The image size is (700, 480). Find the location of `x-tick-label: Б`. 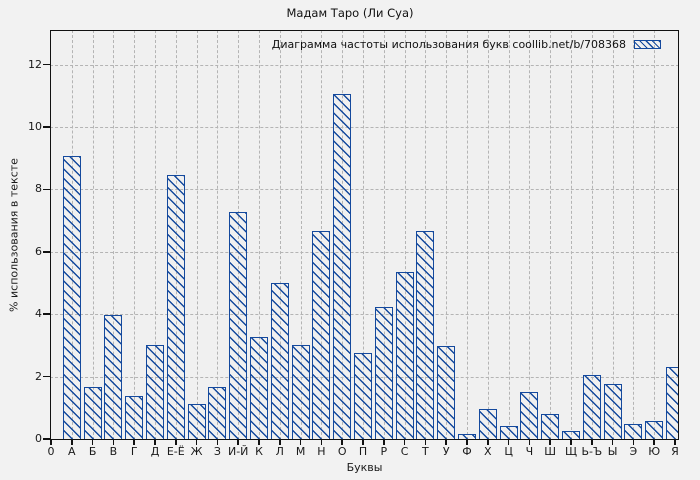

x-tick-label: Б is located at coordinates (92, 451).